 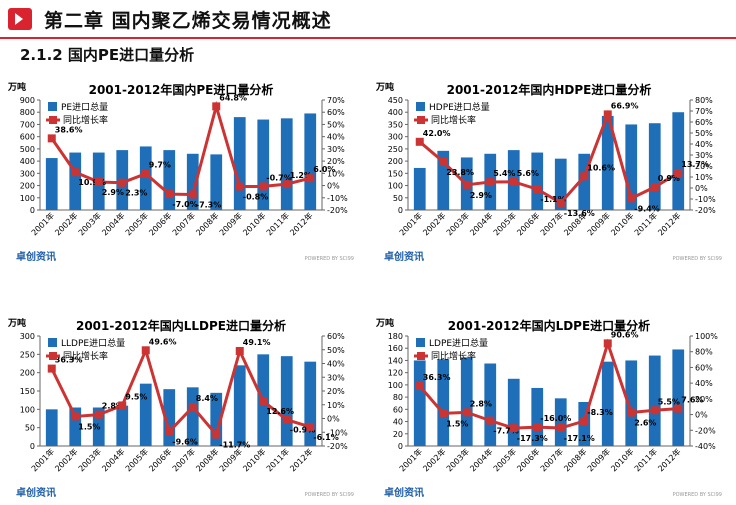 I want to click on arrow-icon, so click(x=20, y=19).